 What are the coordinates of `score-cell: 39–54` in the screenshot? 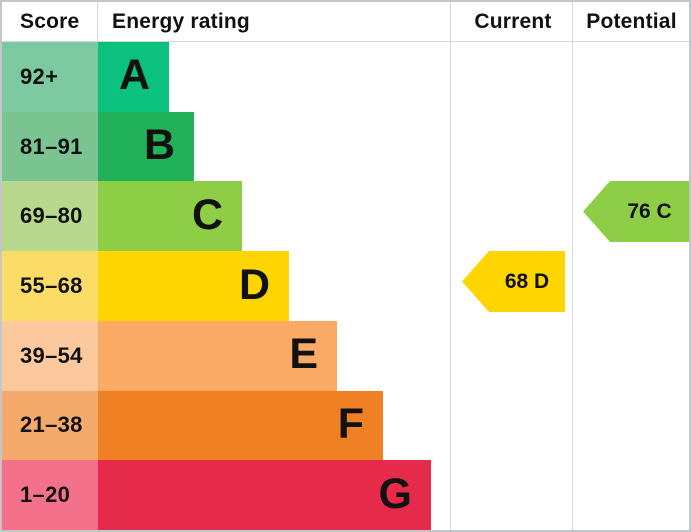 It's located at (50, 355).